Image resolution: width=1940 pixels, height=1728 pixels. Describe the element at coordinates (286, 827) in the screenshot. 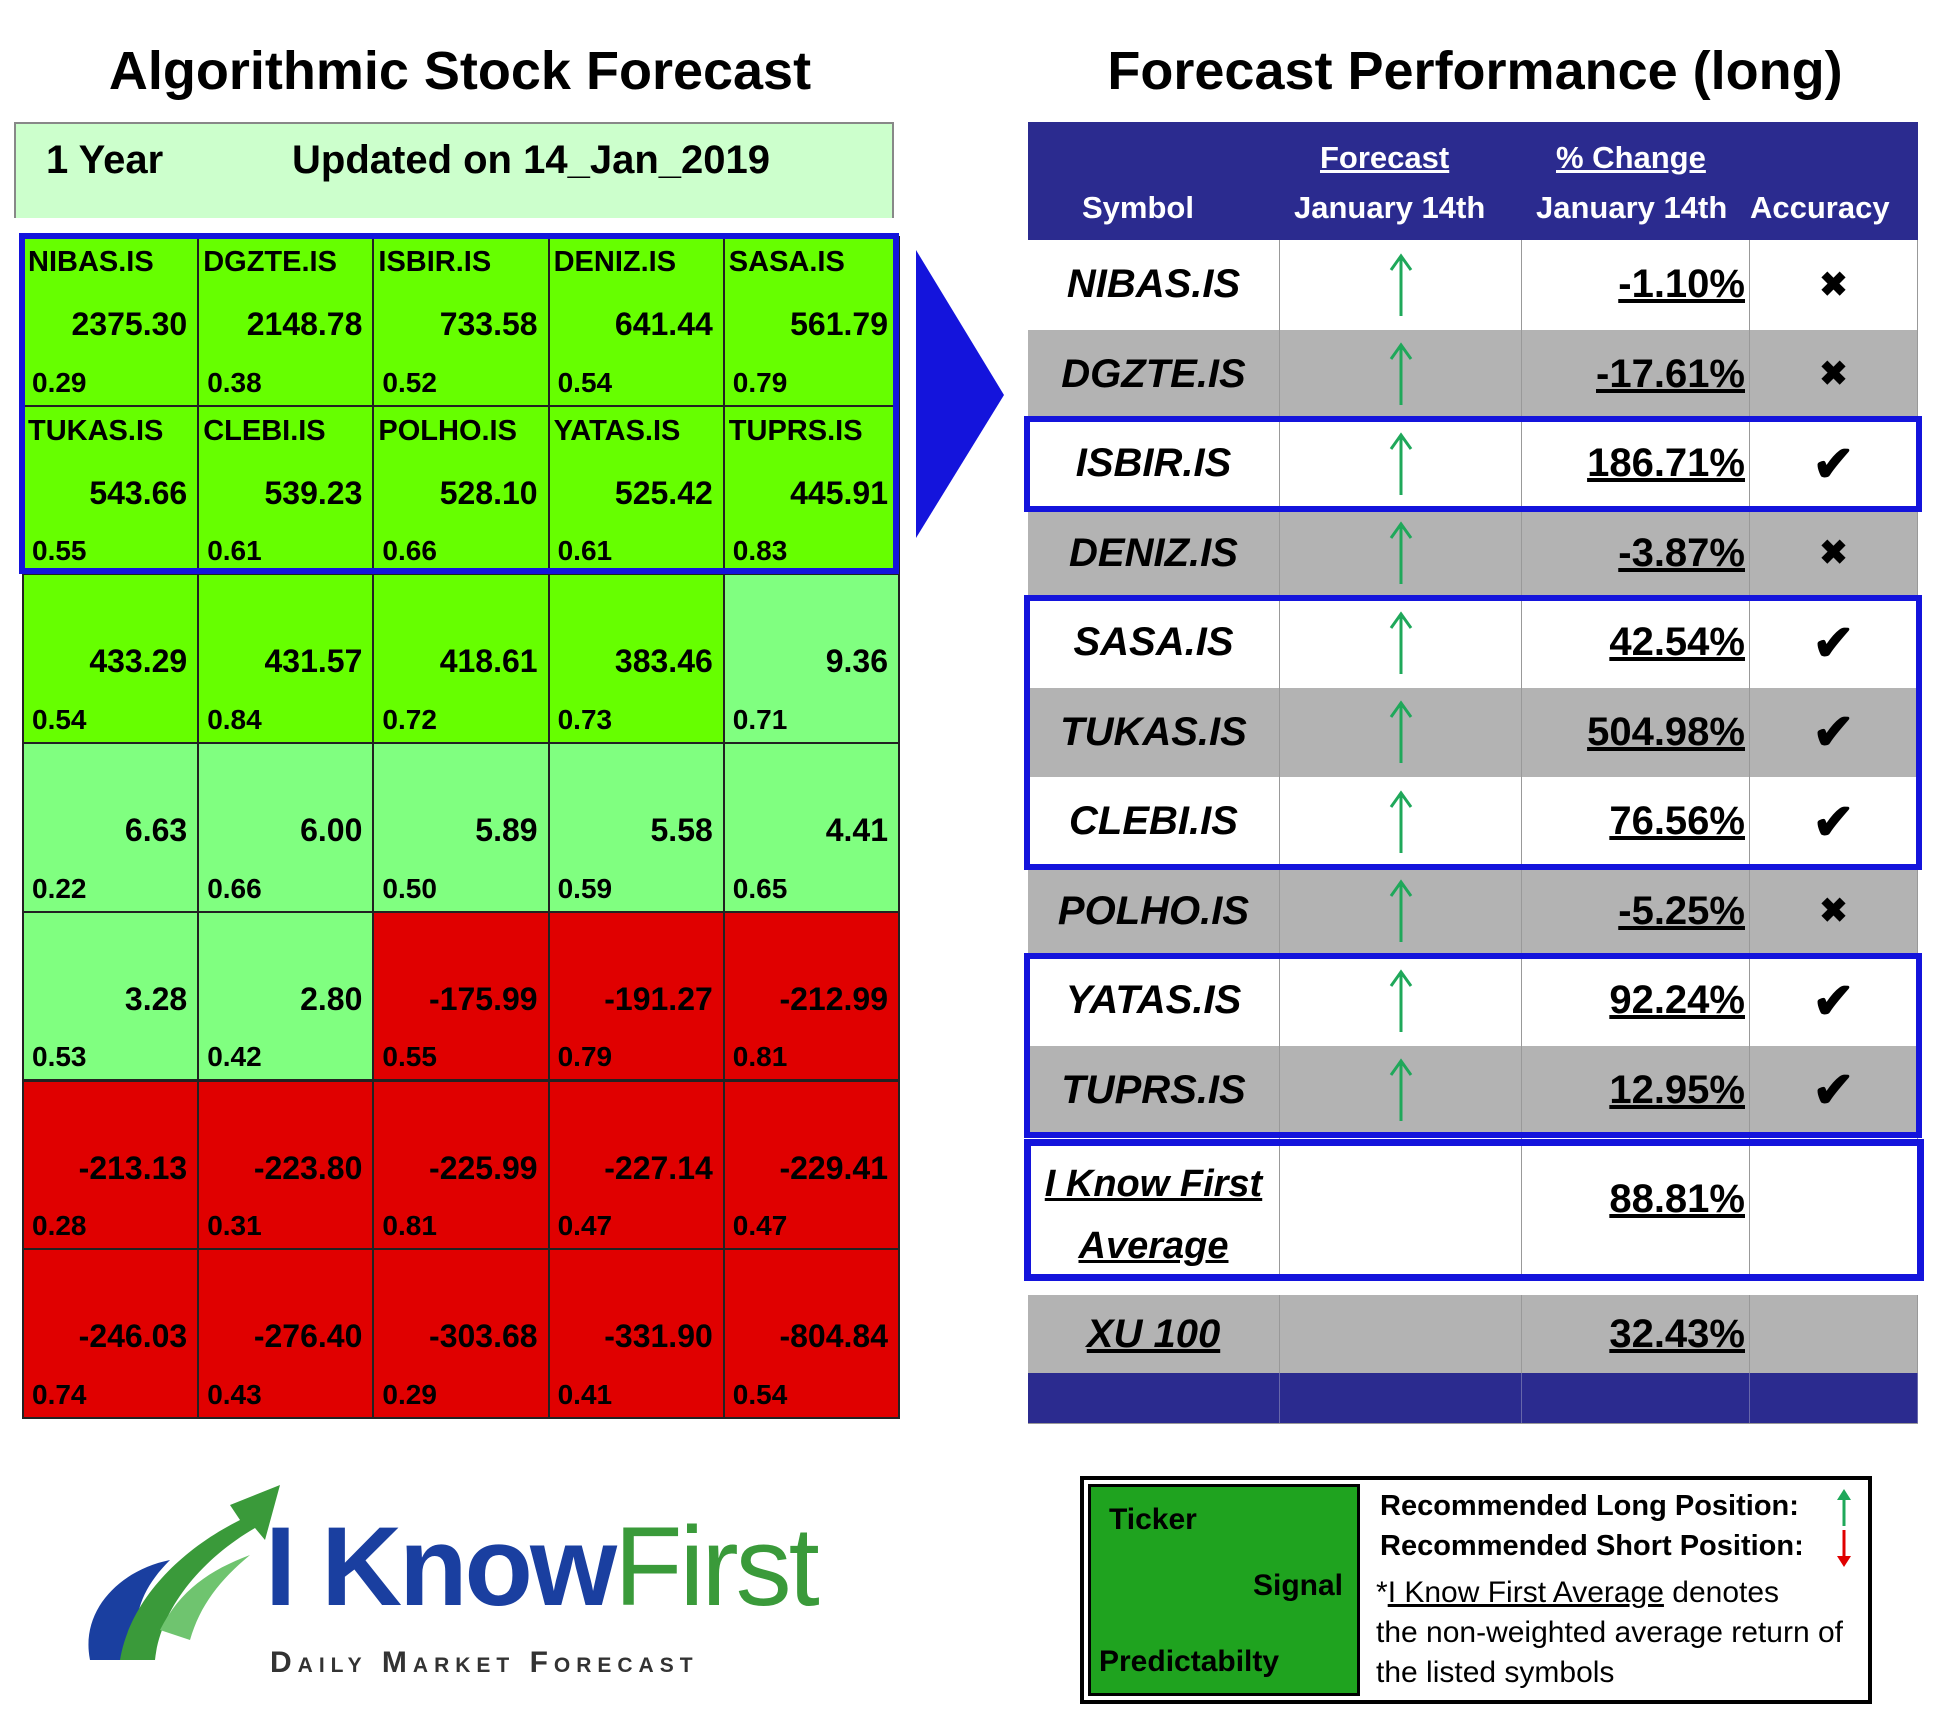

I see `forecast-cell: 6.00 0.66` at that location.